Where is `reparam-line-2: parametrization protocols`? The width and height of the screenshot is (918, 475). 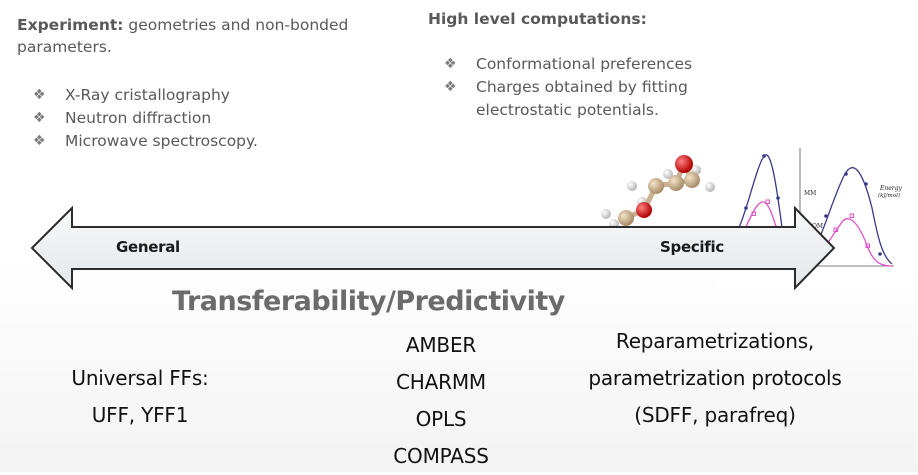
reparam-line-2: parametrization protocols is located at coordinates (715, 378).